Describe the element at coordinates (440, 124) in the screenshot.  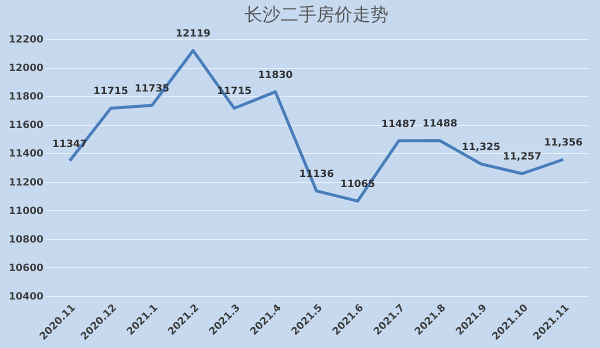
I see `data-label: 11488` at that location.